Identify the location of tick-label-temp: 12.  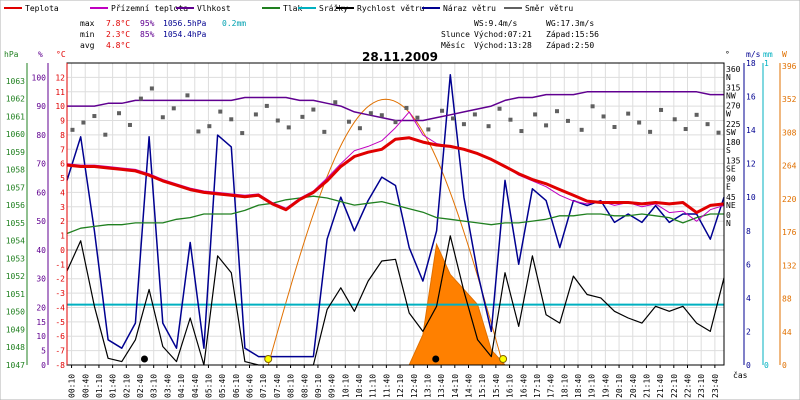
(60, 77).